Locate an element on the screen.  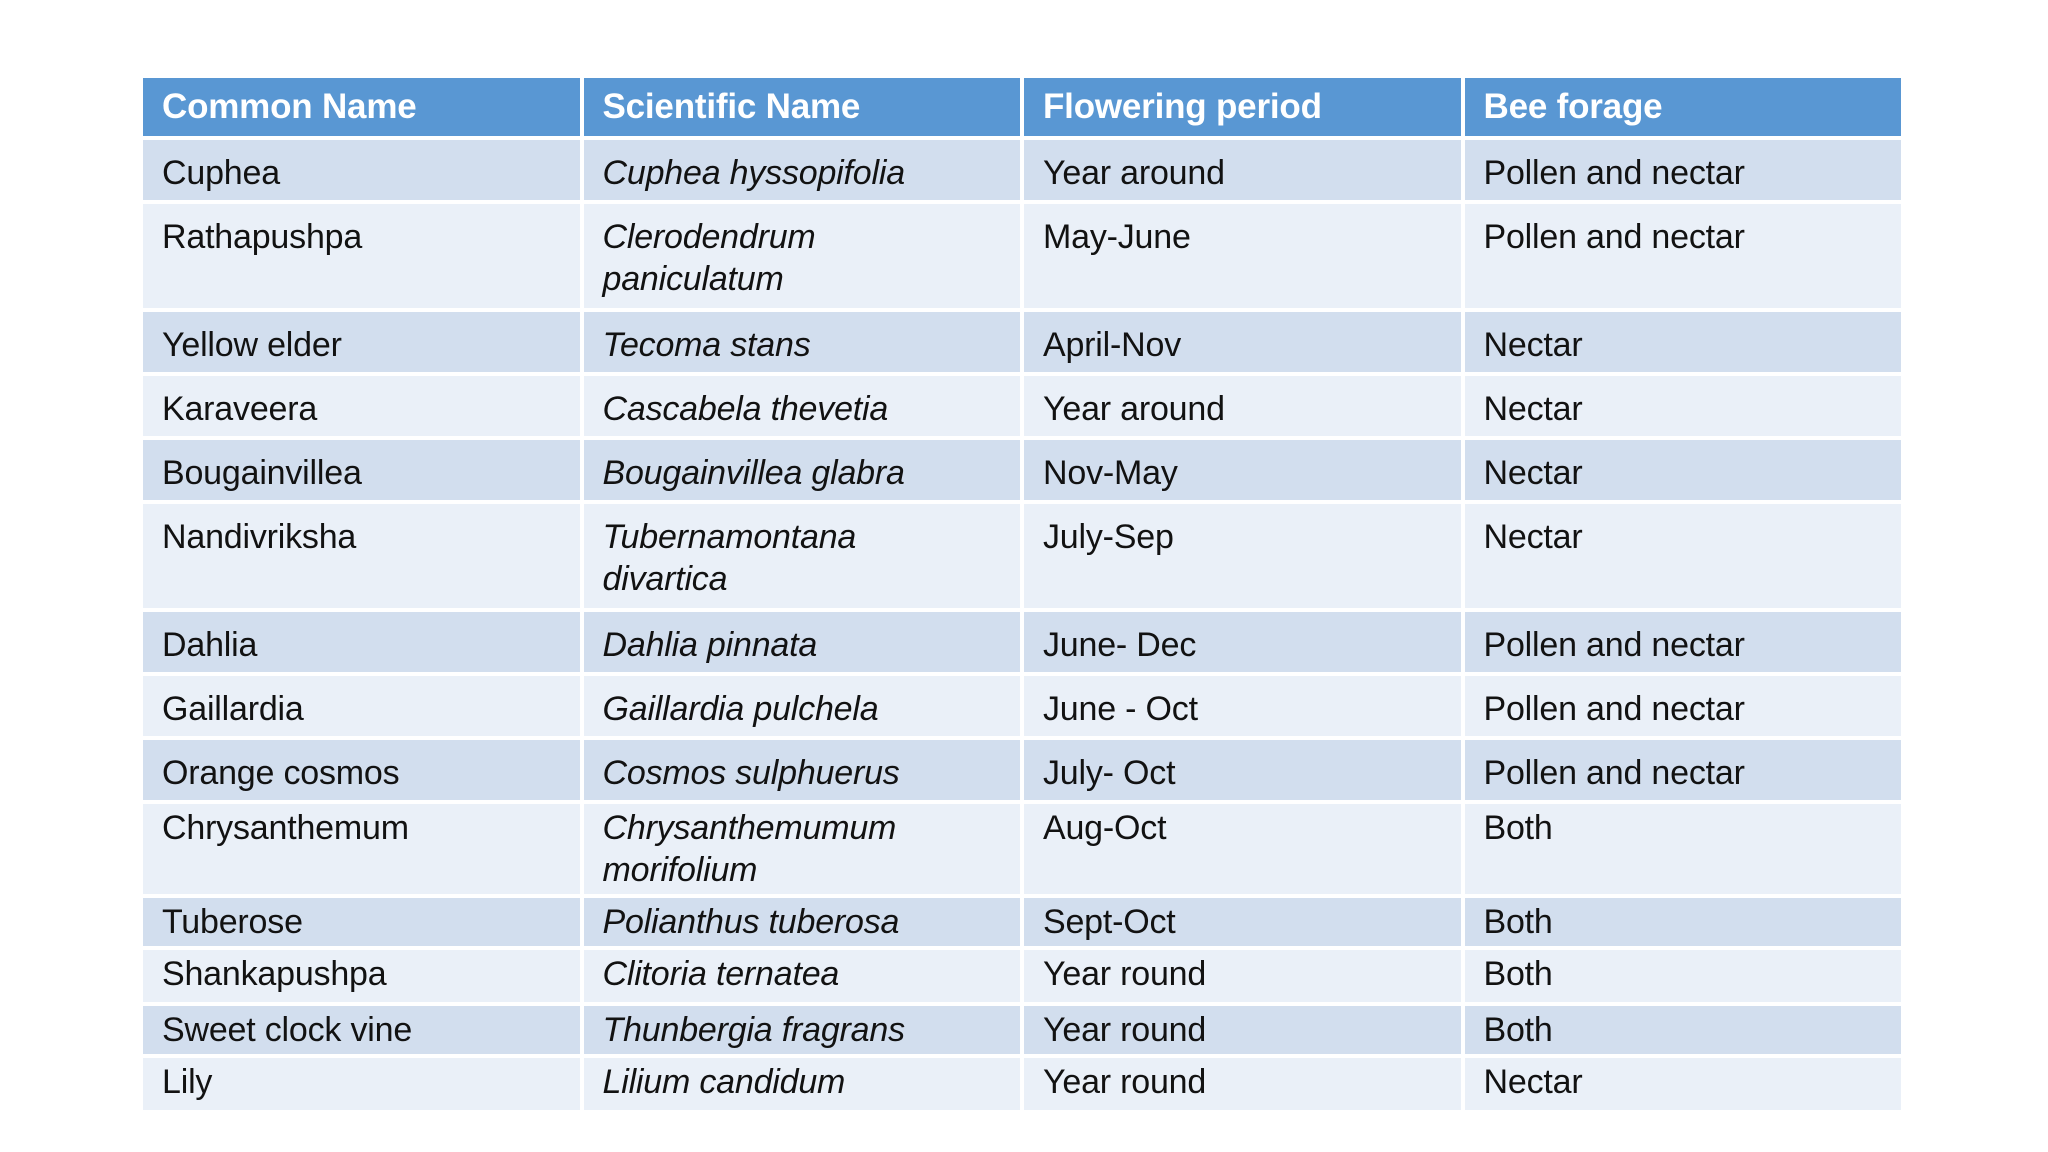
cell-scientific: Tubernamontana divartica is located at coordinates (801, 556).